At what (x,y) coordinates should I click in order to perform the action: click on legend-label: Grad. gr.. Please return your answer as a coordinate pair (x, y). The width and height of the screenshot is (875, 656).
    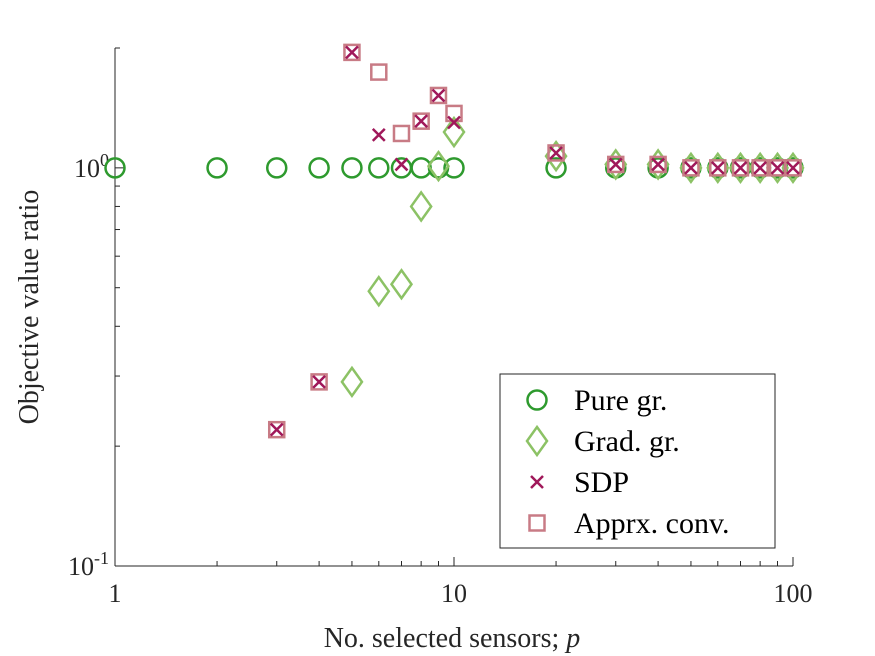
    Looking at the image, I should click on (627, 441).